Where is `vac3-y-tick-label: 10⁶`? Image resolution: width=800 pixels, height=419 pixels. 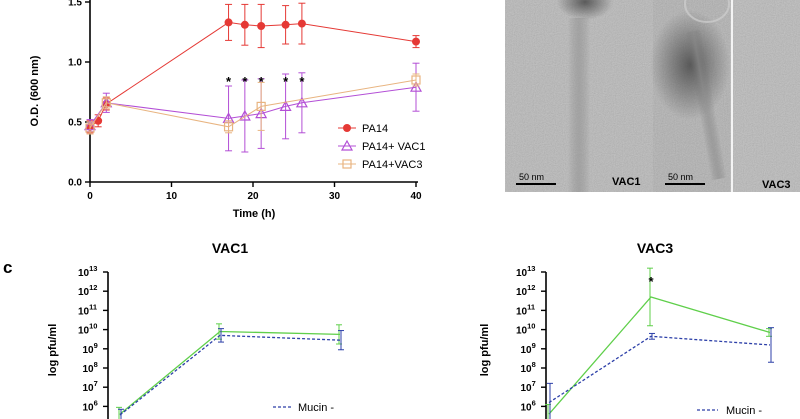
vac3-y-tick-label: 10⁶ is located at coordinates (528, 405).